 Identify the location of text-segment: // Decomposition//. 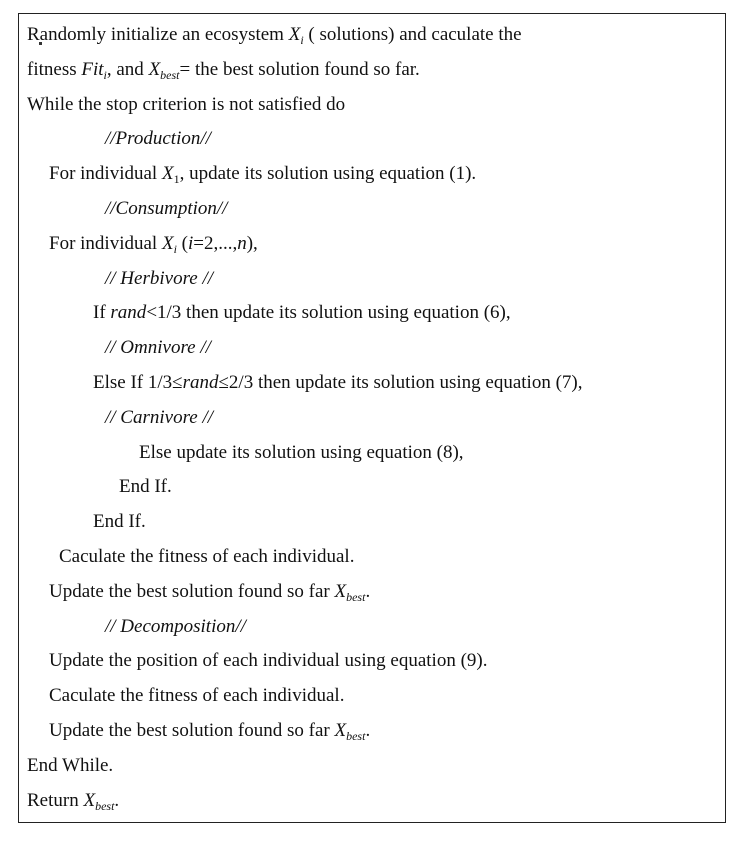
(175, 626).